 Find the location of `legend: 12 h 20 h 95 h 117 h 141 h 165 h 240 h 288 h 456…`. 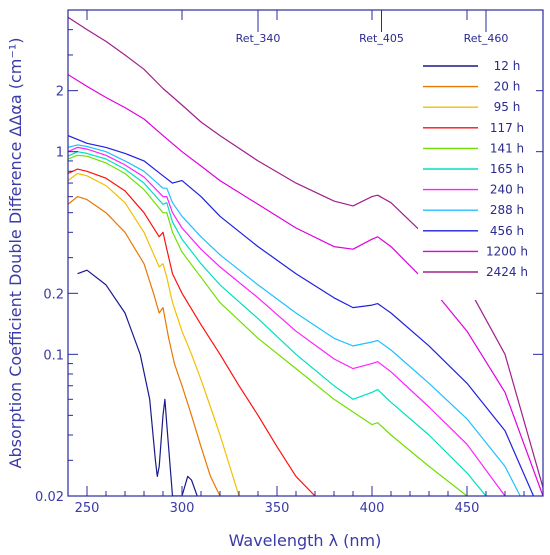

legend: 12 h 20 h 95 h 117 h 141 h 165 h 240 h 288 h 456… is located at coordinates (477, 177).